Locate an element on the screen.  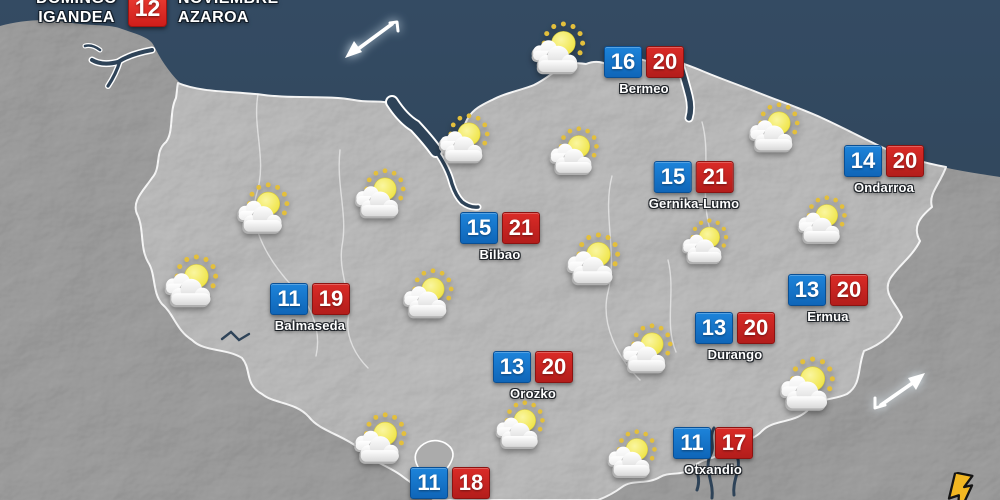
town-forecast: 13 20 Orozko is located at coordinates (533, 376).